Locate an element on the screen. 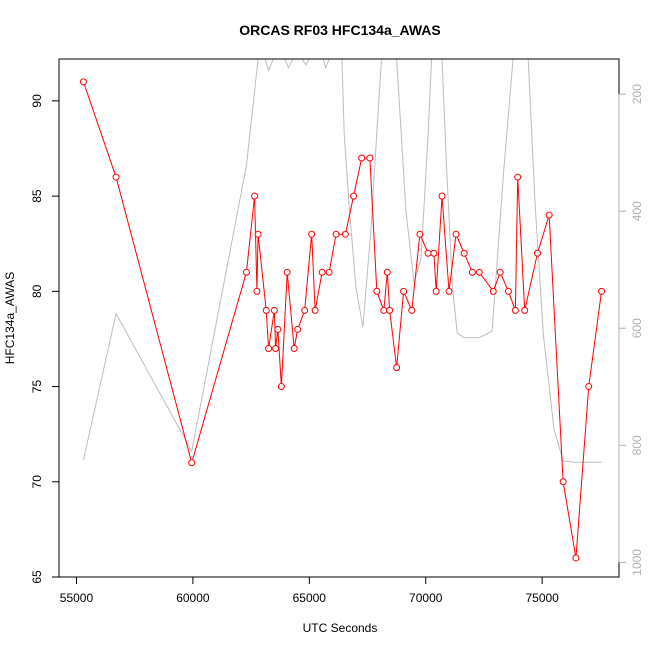 This screenshot has height=650, width=650. right-tick-label: 800 is located at coordinates (637, 445).